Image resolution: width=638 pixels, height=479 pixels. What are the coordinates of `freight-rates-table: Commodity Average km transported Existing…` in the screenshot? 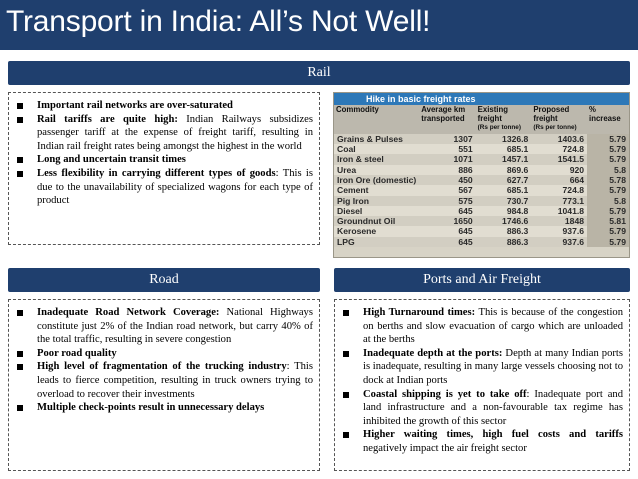 It's located at (481, 176).